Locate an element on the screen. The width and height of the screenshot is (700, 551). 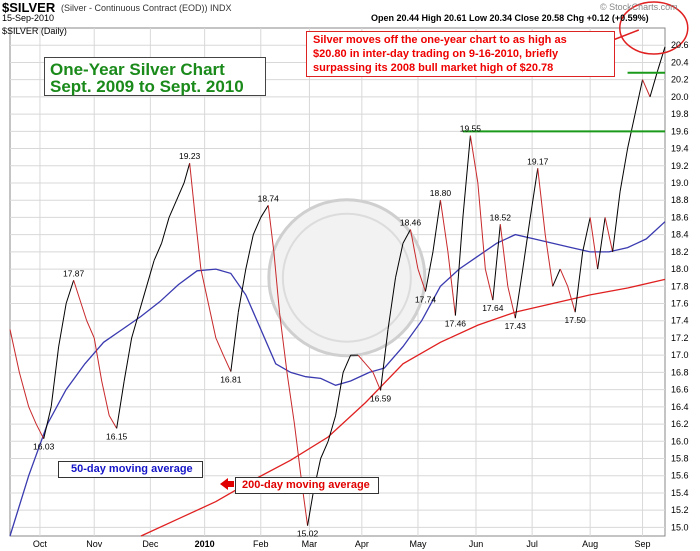
watermark-layer is located at coordinates (347, 278).